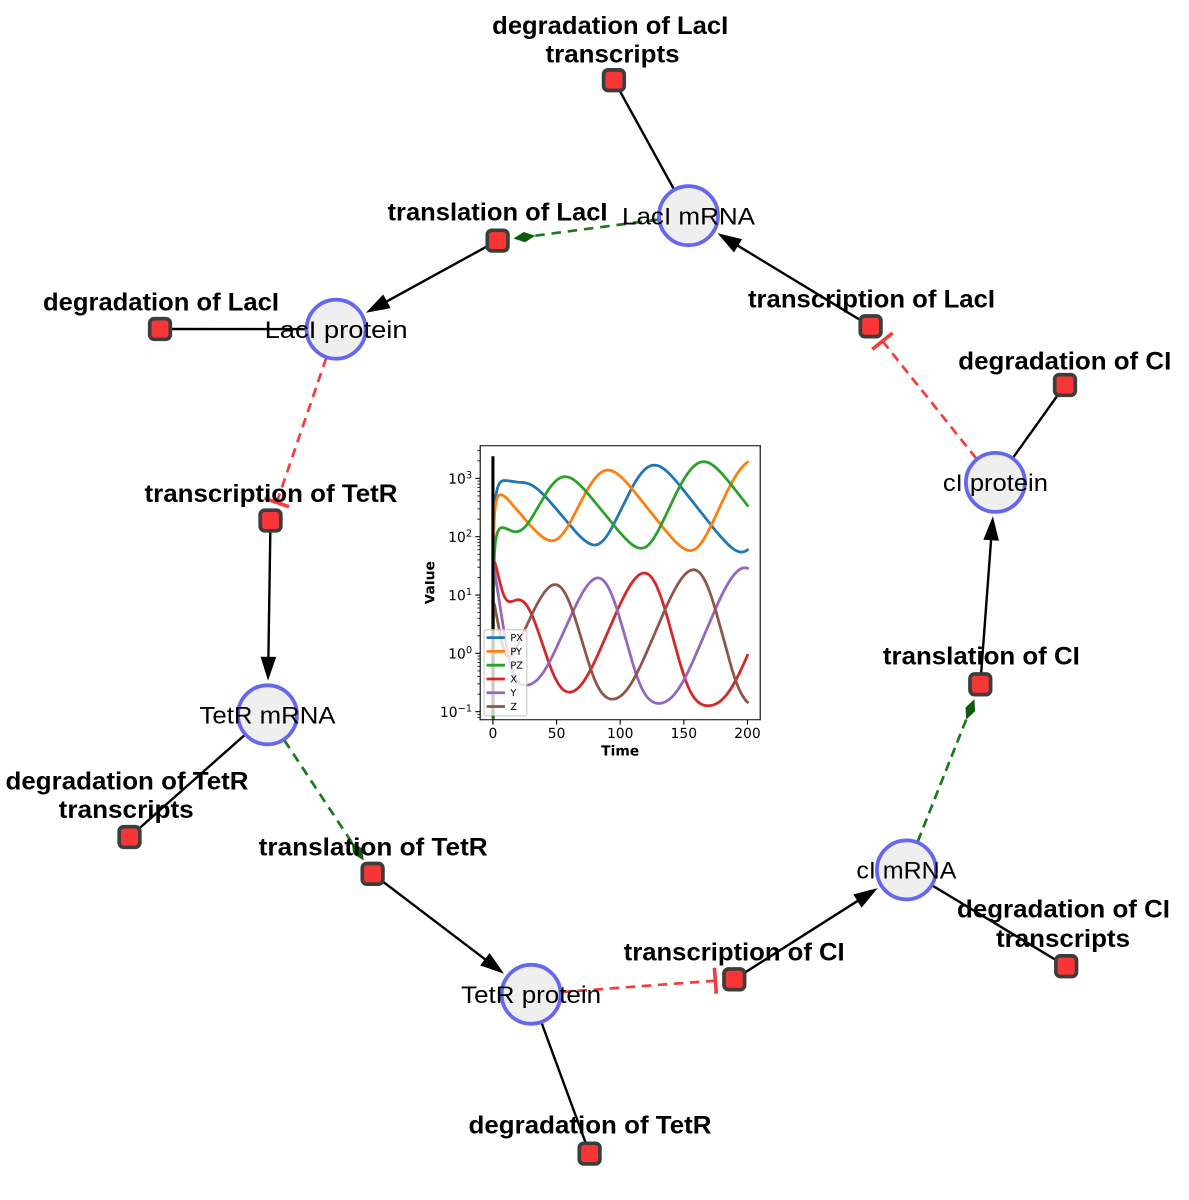 This screenshot has height=1200, width=1189. What do you see at coordinates (995, 483) in the screenshot?
I see `svg-text: cI protein` at bounding box center [995, 483].